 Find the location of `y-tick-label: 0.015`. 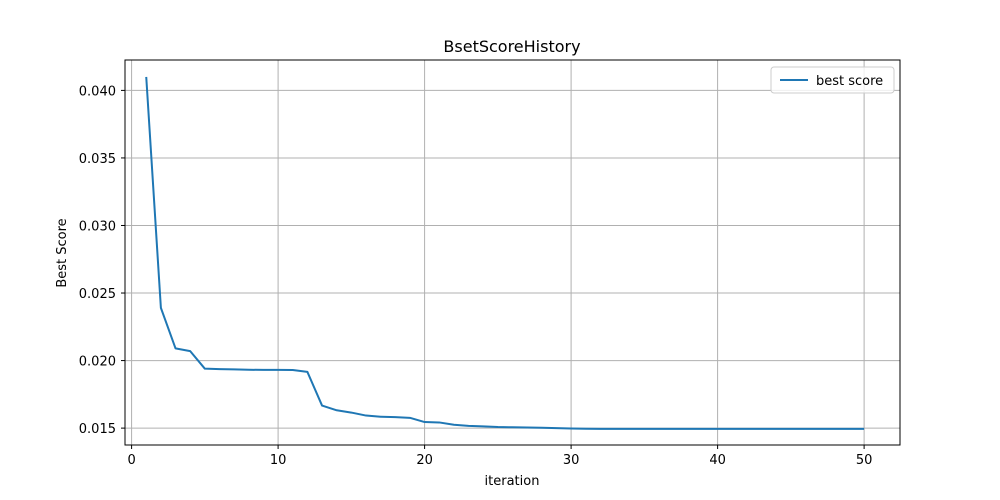

y-tick-label: 0.015 is located at coordinates (97, 429).